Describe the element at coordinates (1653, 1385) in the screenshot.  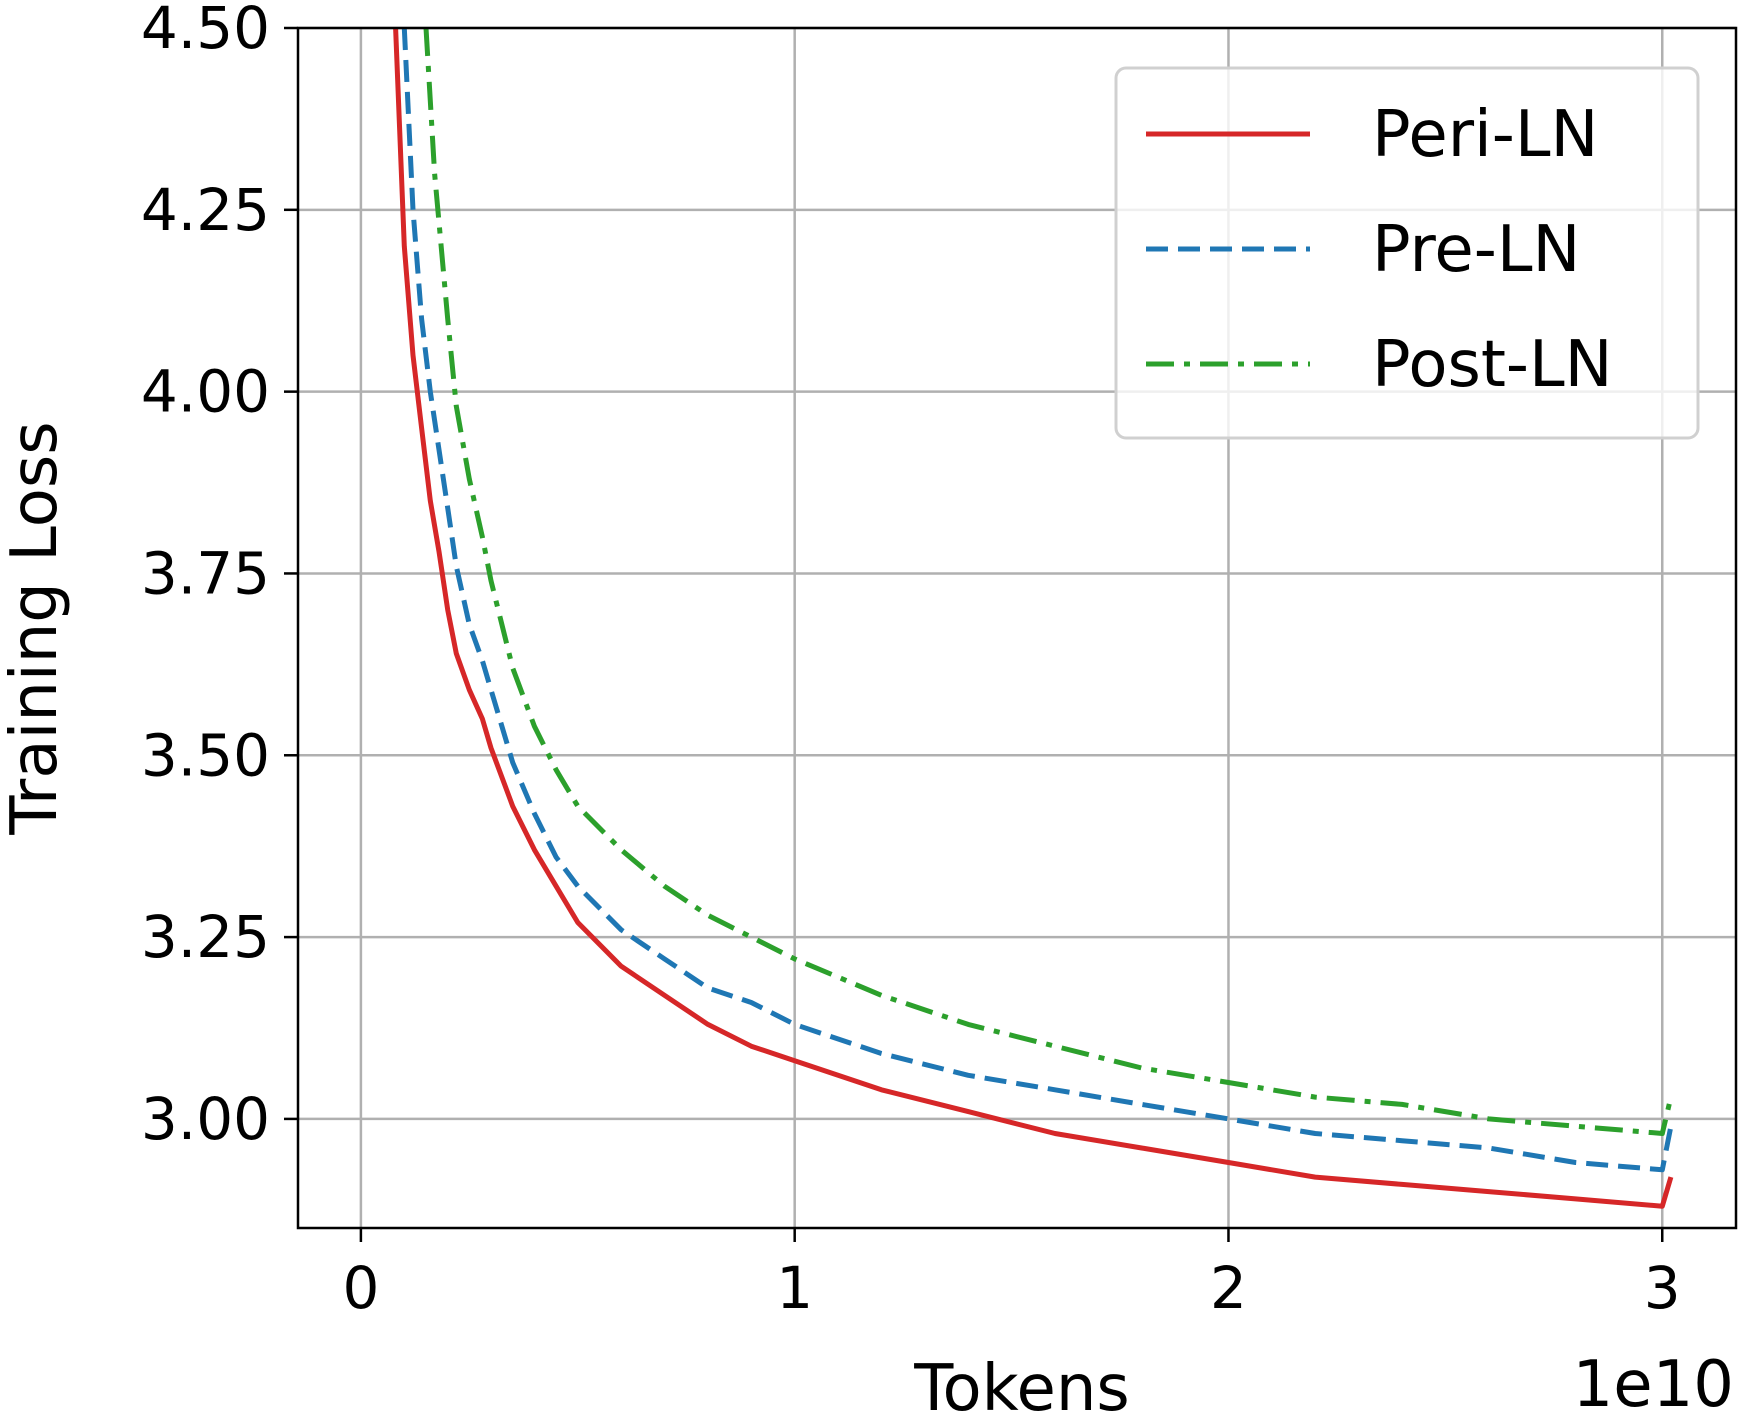
I see `x-axis-offset-label: 1e10` at that location.